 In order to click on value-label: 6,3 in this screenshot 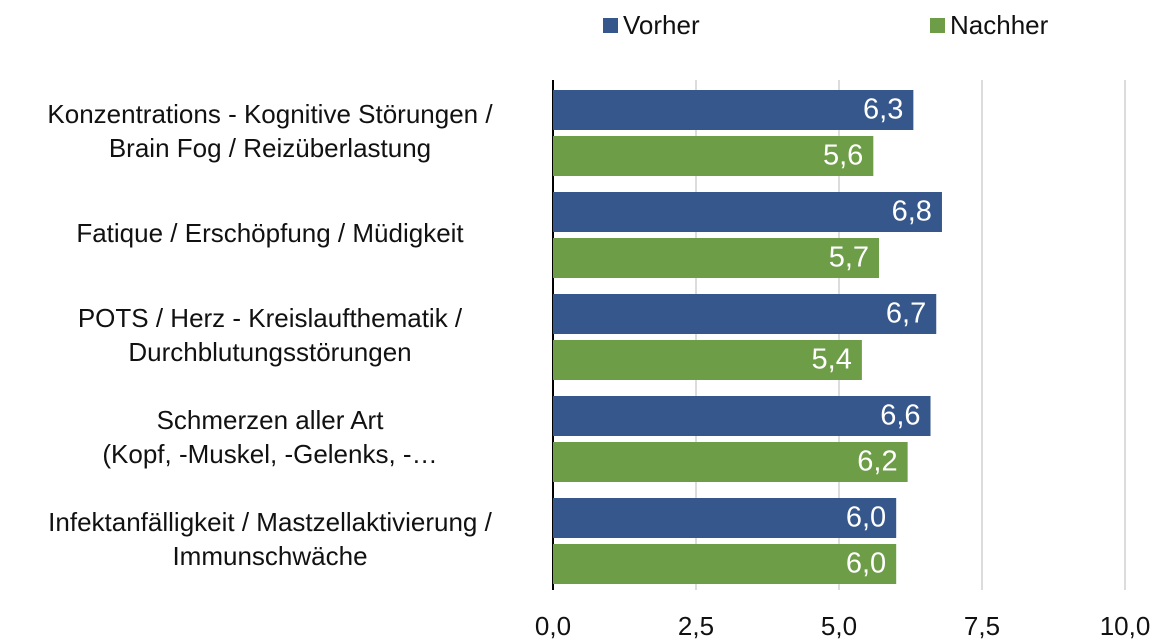, I will do `click(883, 110)`.